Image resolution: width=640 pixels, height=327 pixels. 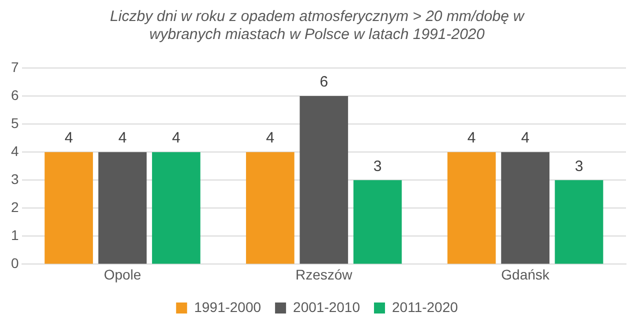 I want to click on legend-label: 1991-2000, so click(x=228, y=306).